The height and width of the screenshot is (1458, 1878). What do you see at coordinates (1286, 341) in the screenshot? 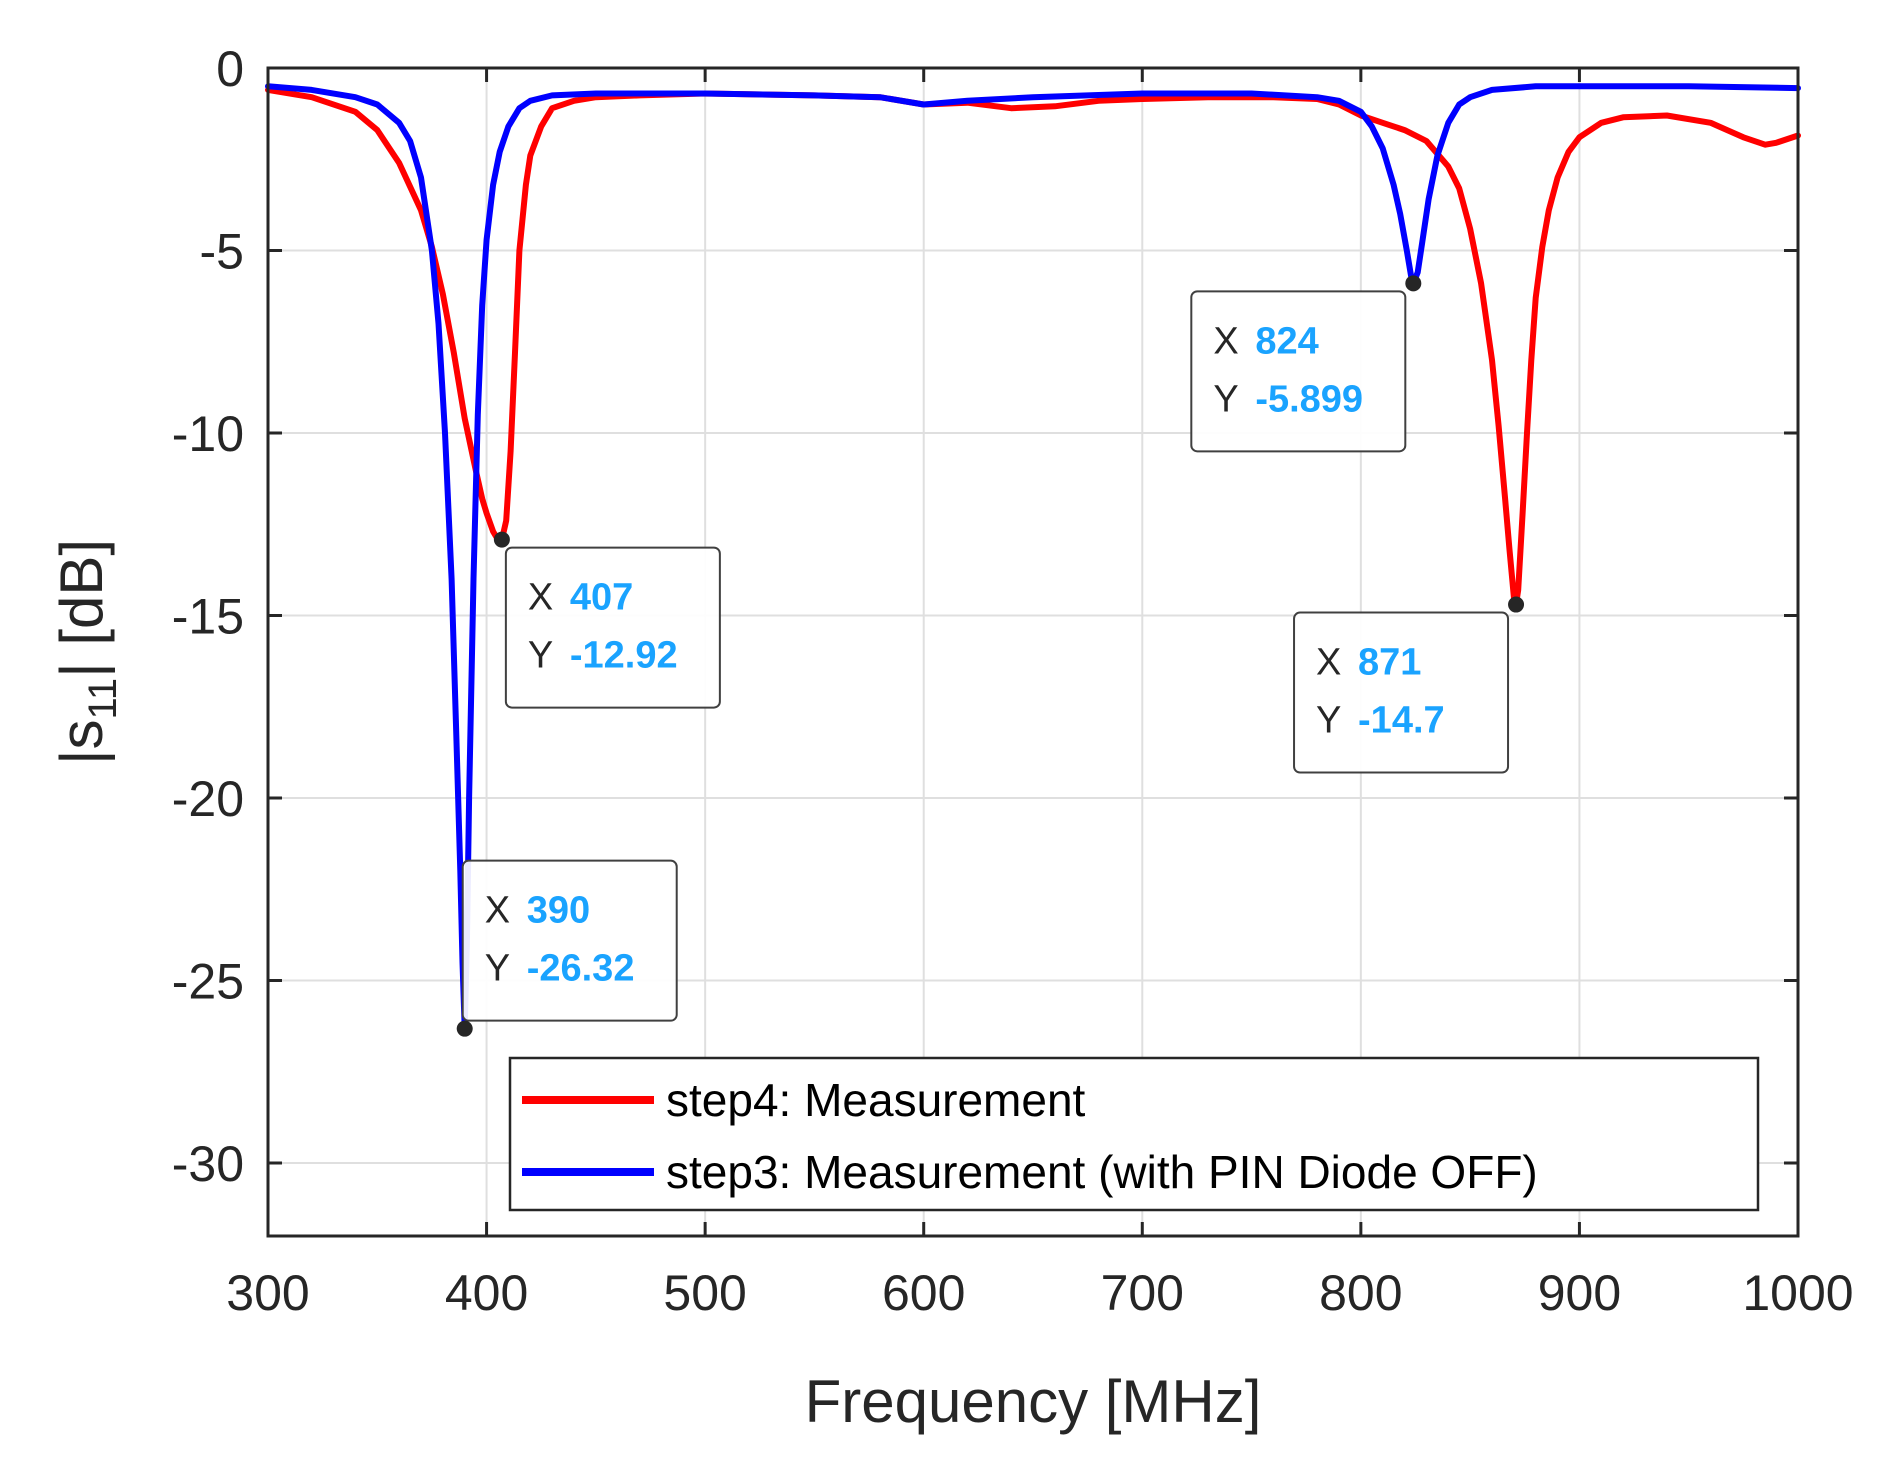
I see `datatip-x-value: 824` at bounding box center [1286, 341].